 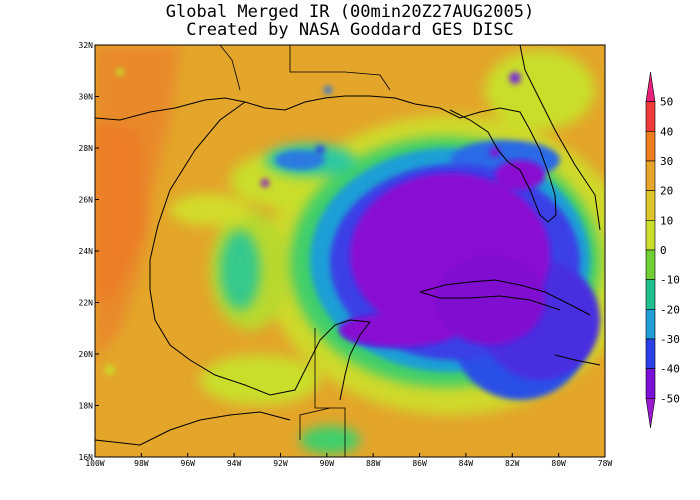 I want to click on colorbar: 50 40 30 20 10 0 -10 -20 -30 -40 -50, so click(x=662, y=250).